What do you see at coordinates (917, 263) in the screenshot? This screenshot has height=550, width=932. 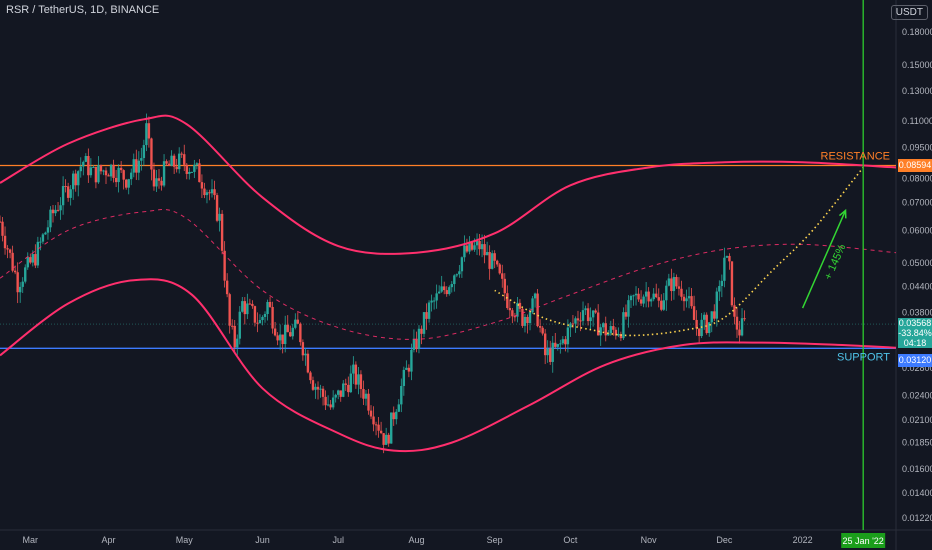 I see `y-tick-label: 0.05000` at bounding box center [917, 263].